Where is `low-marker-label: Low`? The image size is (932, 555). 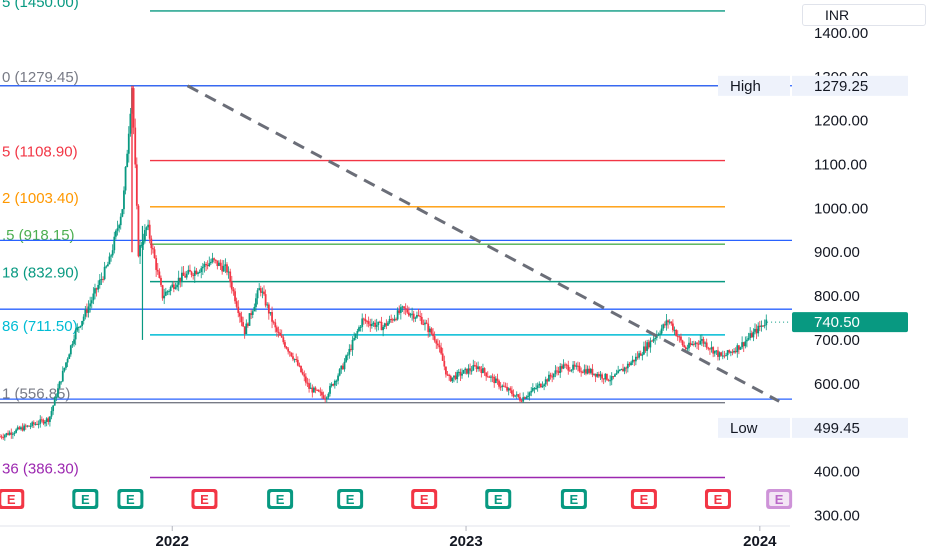
low-marker-label: Low is located at coordinates (744, 428).